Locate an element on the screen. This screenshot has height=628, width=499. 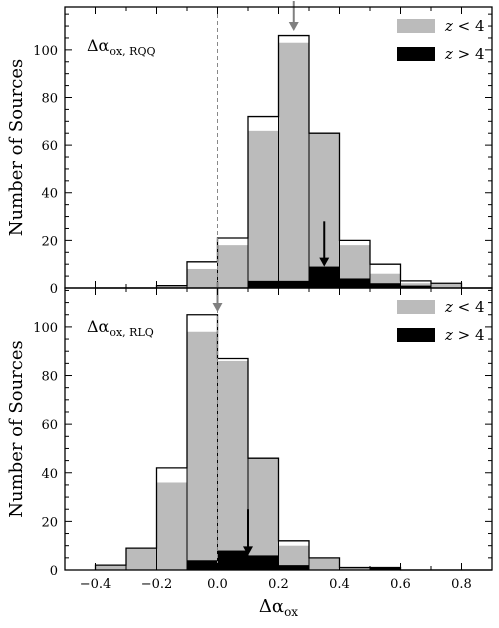
panel-label: Δαox, RLQ is located at coordinates (120, 328).